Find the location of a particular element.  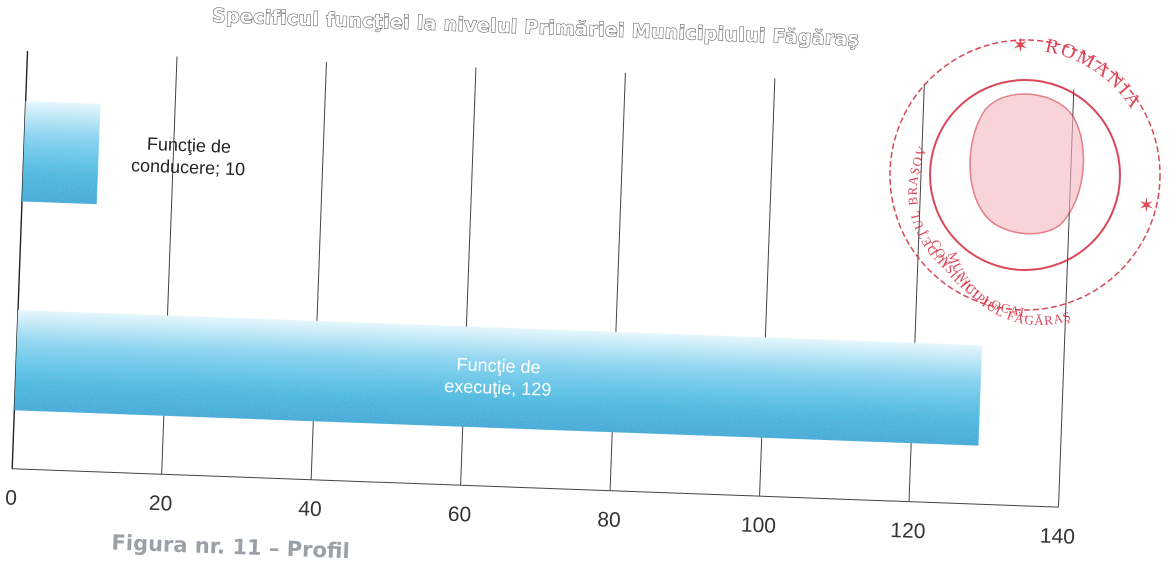

x-tick-label: 0 is located at coordinates (11, 498).